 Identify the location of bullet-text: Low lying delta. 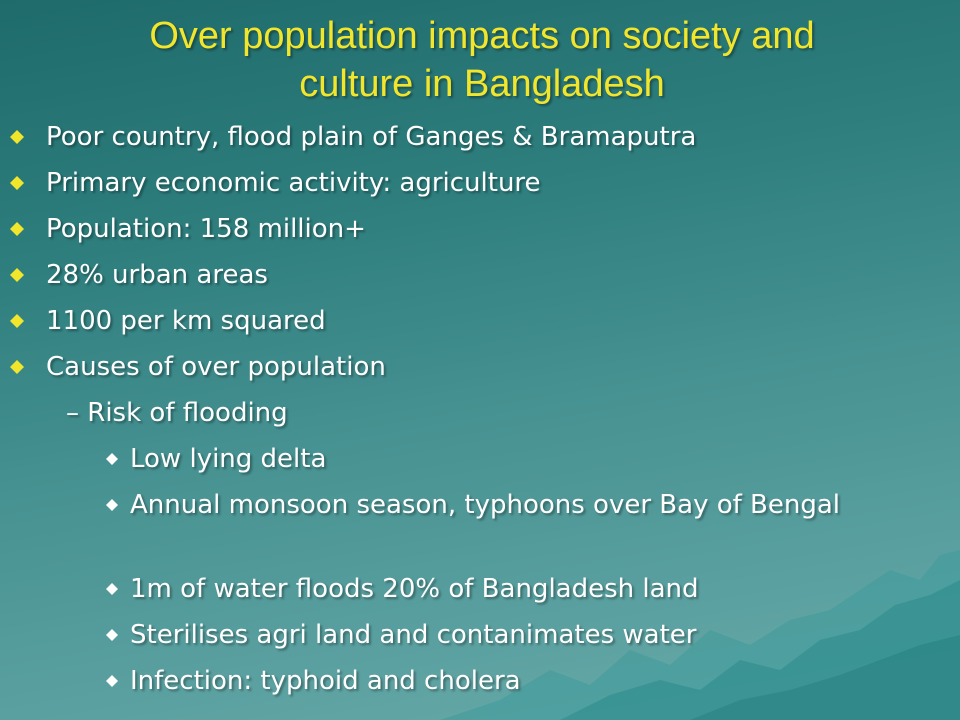
(228, 459).